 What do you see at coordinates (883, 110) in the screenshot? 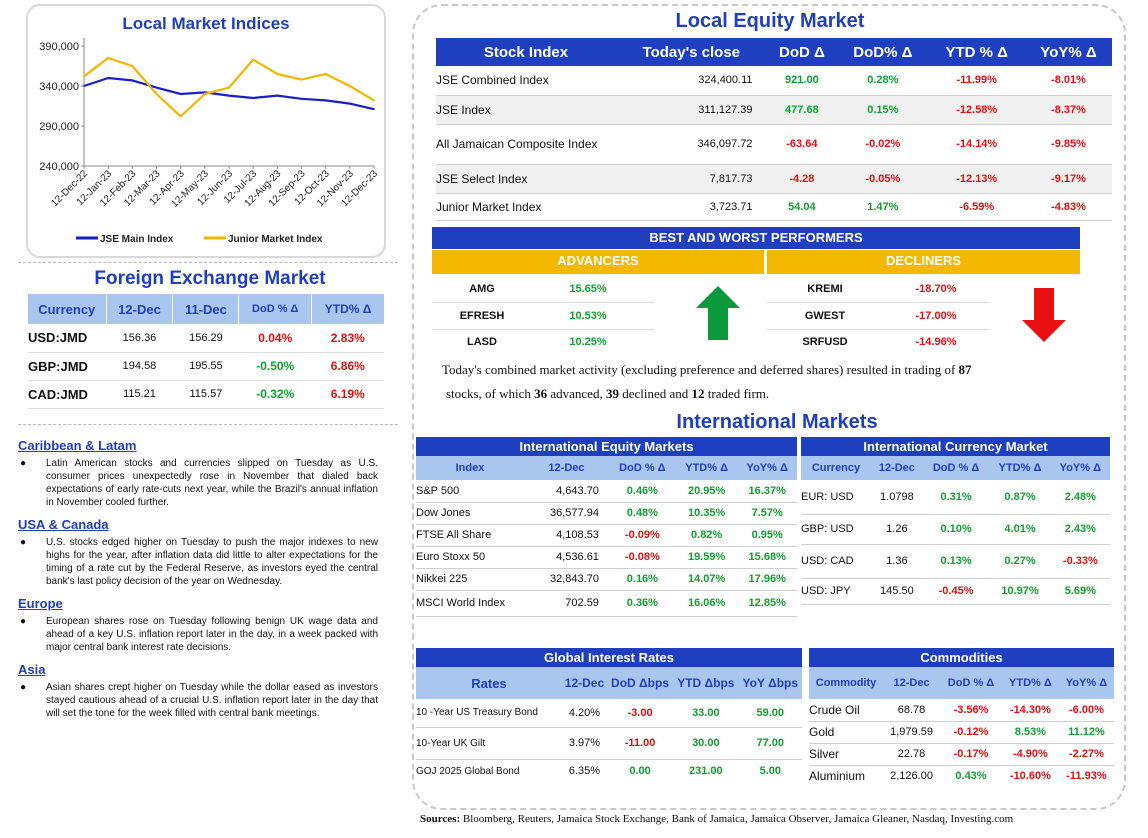
I see `equity-cell: 0.15%` at bounding box center [883, 110].